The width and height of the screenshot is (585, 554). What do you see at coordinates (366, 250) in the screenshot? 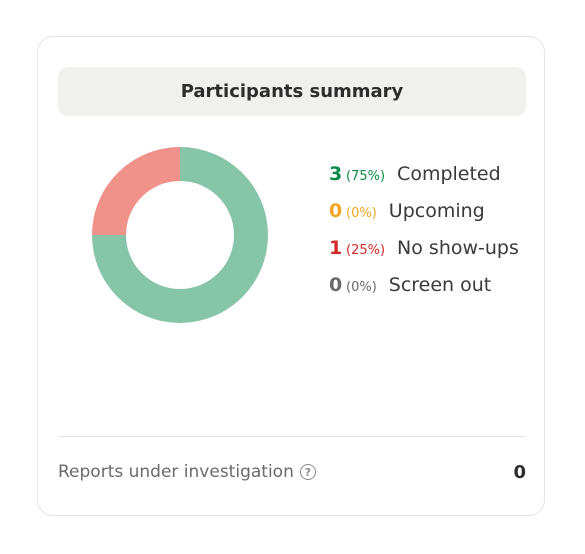
I see `legend-percent: (25%)` at bounding box center [366, 250].